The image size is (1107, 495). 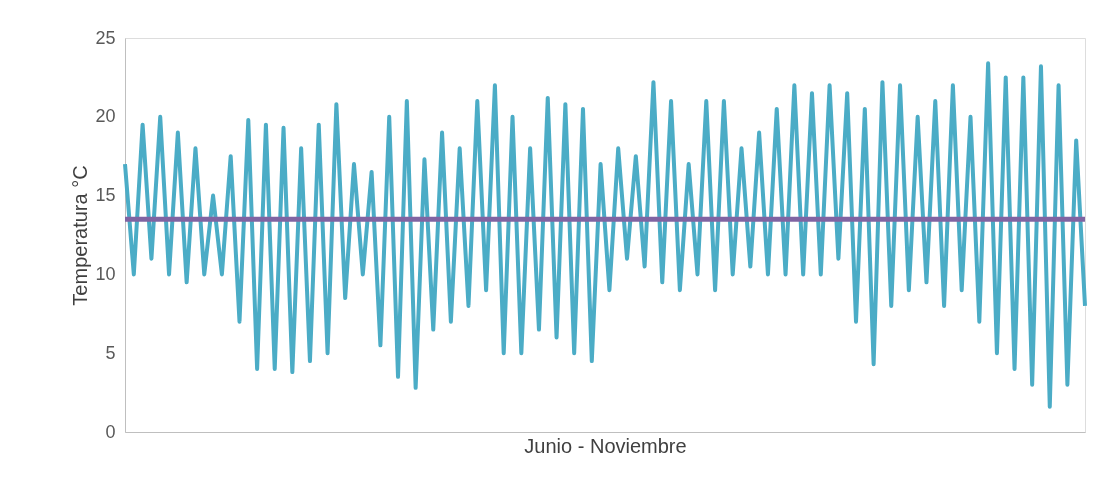 What do you see at coordinates (105, 273) in the screenshot?
I see `y-tick-label: 10` at bounding box center [105, 273].